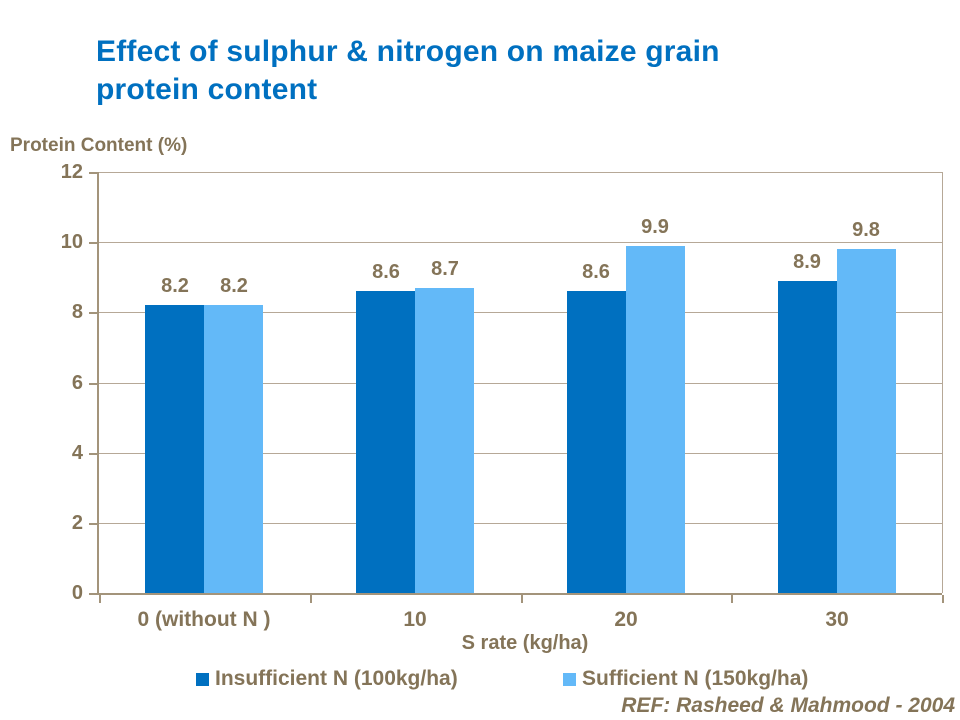 The width and height of the screenshot is (960, 720). What do you see at coordinates (415, 619) in the screenshot?
I see `x-category-label: 10` at bounding box center [415, 619].